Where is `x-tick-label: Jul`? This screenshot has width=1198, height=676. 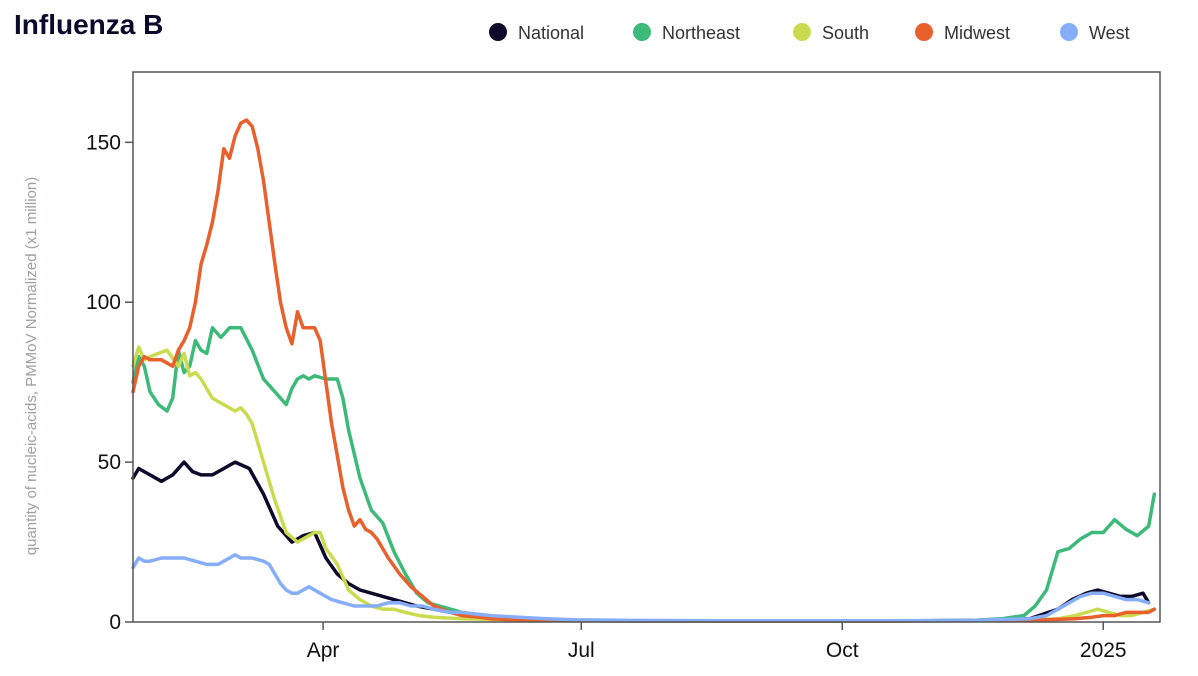
x-tick-label: Jul is located at coordinates (581, 650).